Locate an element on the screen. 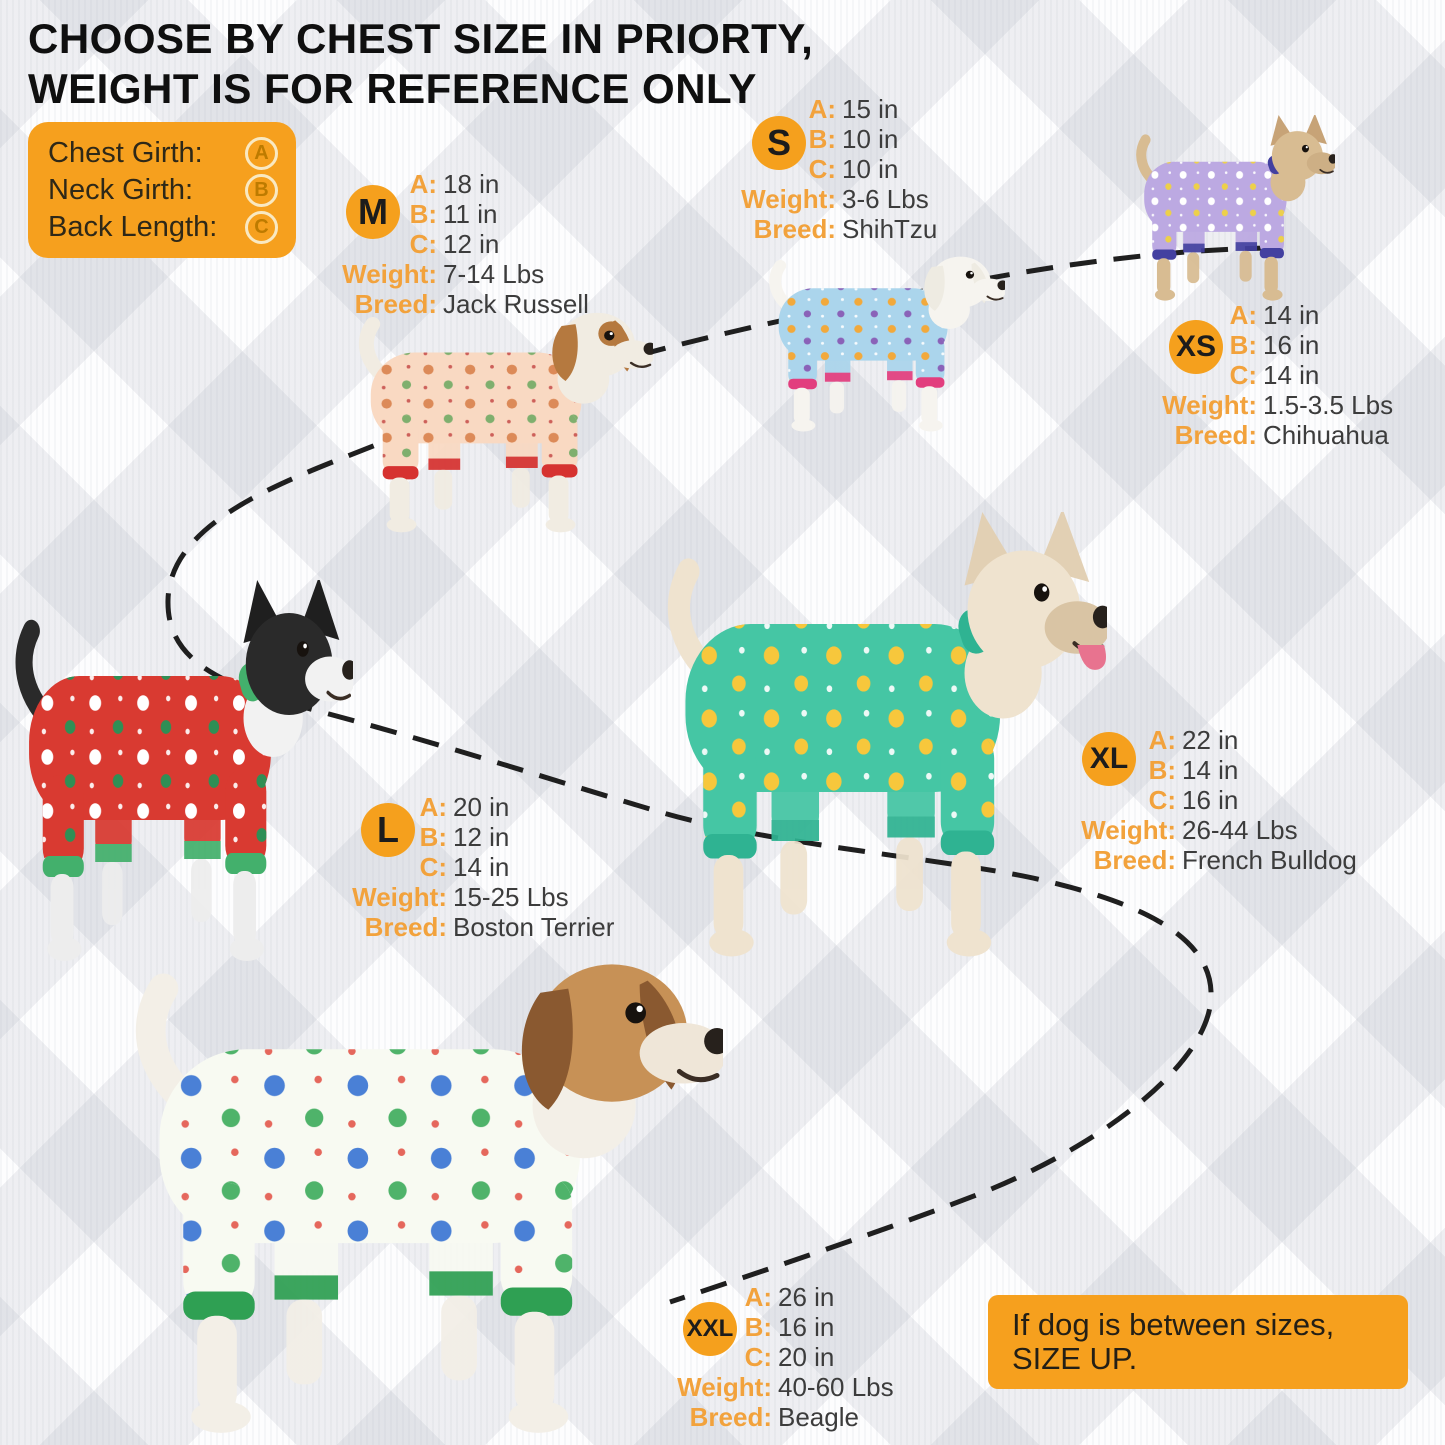 The width and height of the screenshot is (1445, 1445). value-weight: 1.5-3.5 Lbs is located at coordinates (1328, 405).